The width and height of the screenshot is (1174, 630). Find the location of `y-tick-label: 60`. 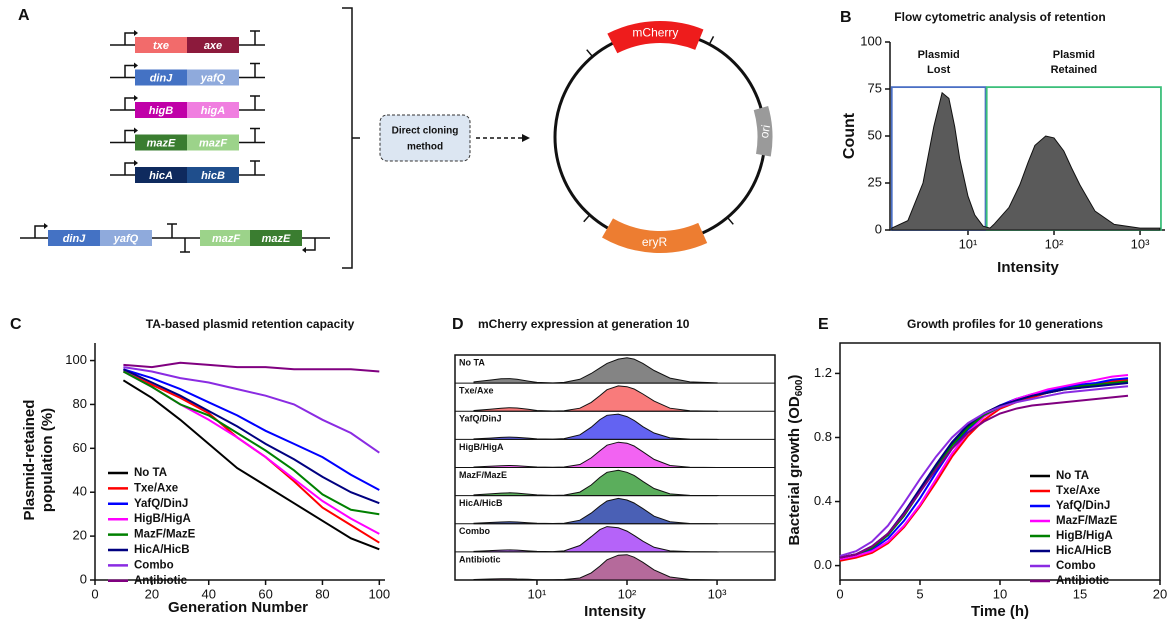

y-tick-label: 60 is located at coordinates (80, 447).